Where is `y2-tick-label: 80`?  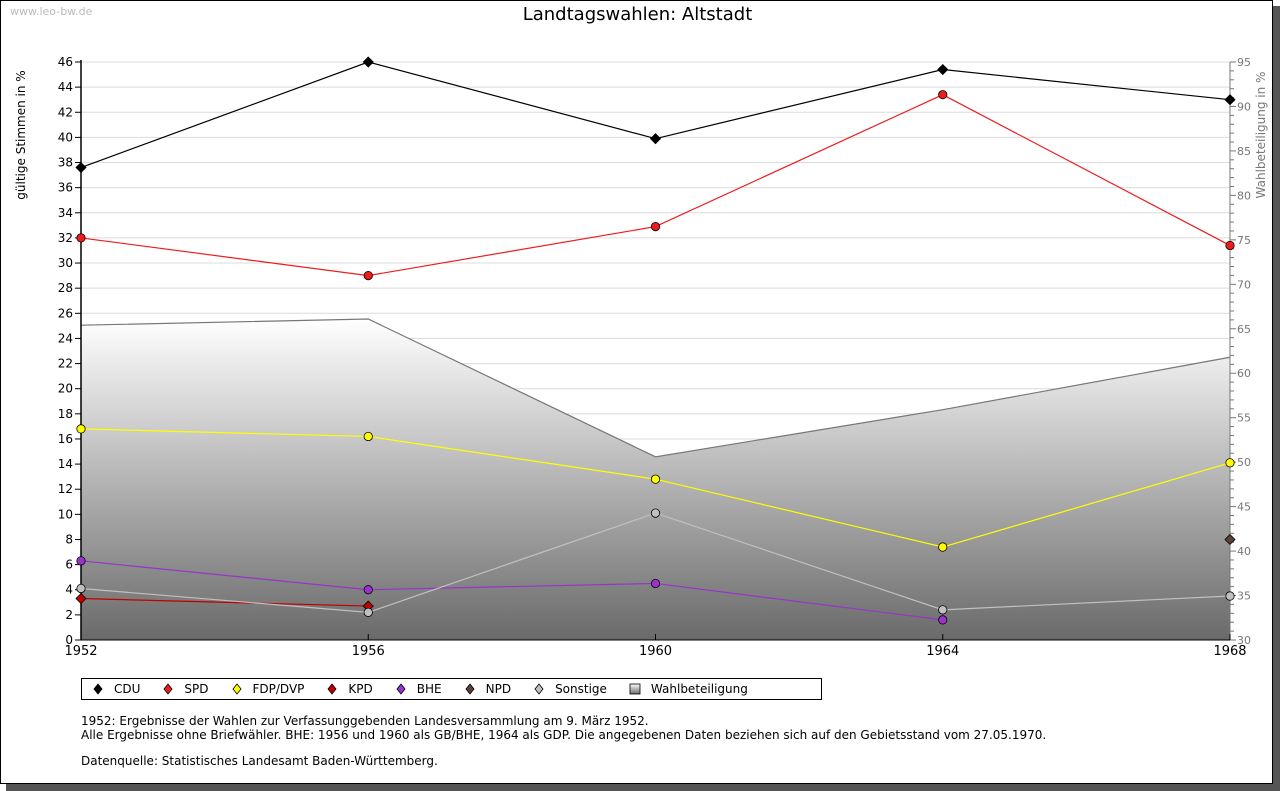
y2-tick-label: 80 is located at coordinates (1244, 195).